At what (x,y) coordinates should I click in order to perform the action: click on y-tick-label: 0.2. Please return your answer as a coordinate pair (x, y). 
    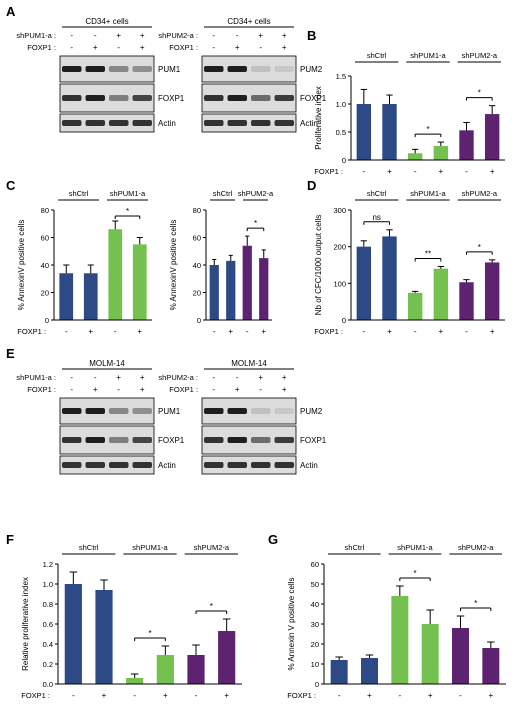
    Looking at the image, I should click on (48, 664).